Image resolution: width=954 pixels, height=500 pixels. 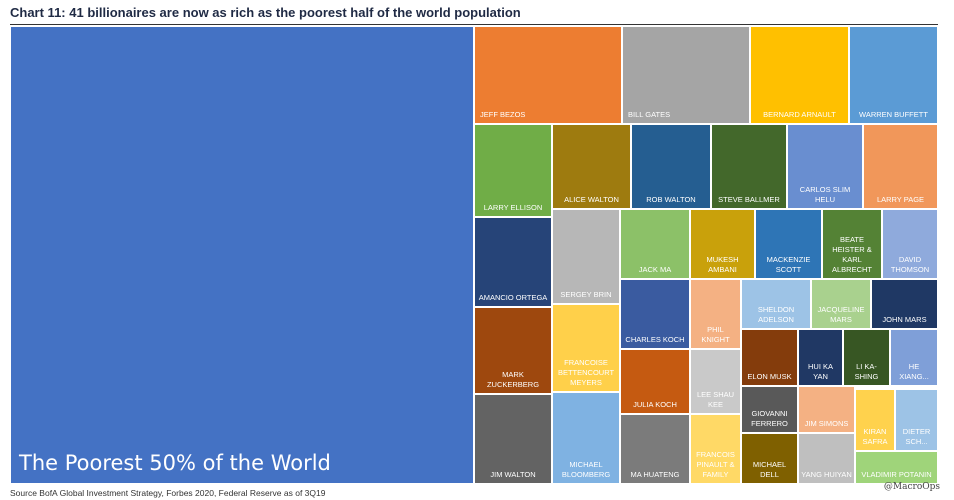 What do you see at coordinates (655, 381) in the screenshot?
I see `treemap-cell: JULIA KOCH` at bounding box center [655, 381].